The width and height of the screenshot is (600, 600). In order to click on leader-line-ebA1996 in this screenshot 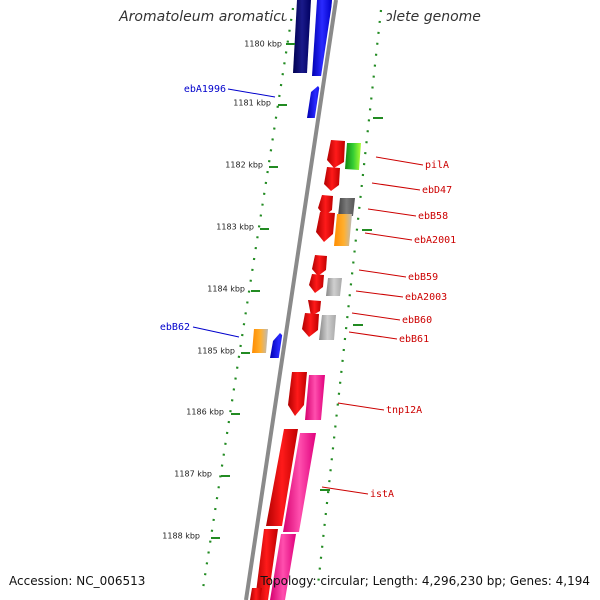, I will do `click(251, 93)`.